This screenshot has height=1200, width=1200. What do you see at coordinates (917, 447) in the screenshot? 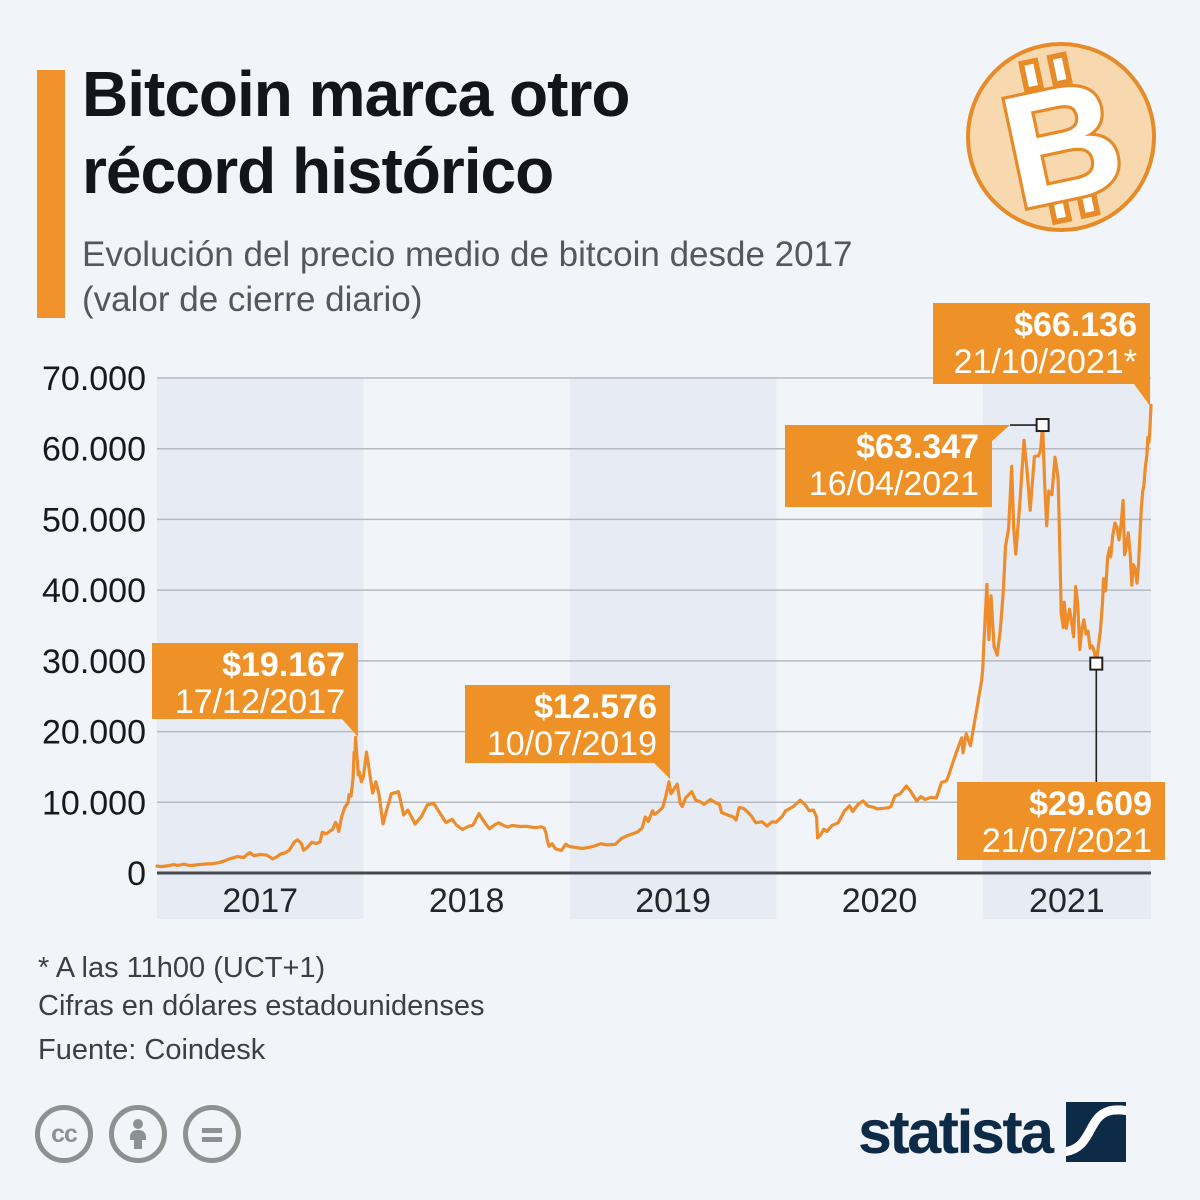
I see `callout-value: $63.347` at bounding box center [917, 447].